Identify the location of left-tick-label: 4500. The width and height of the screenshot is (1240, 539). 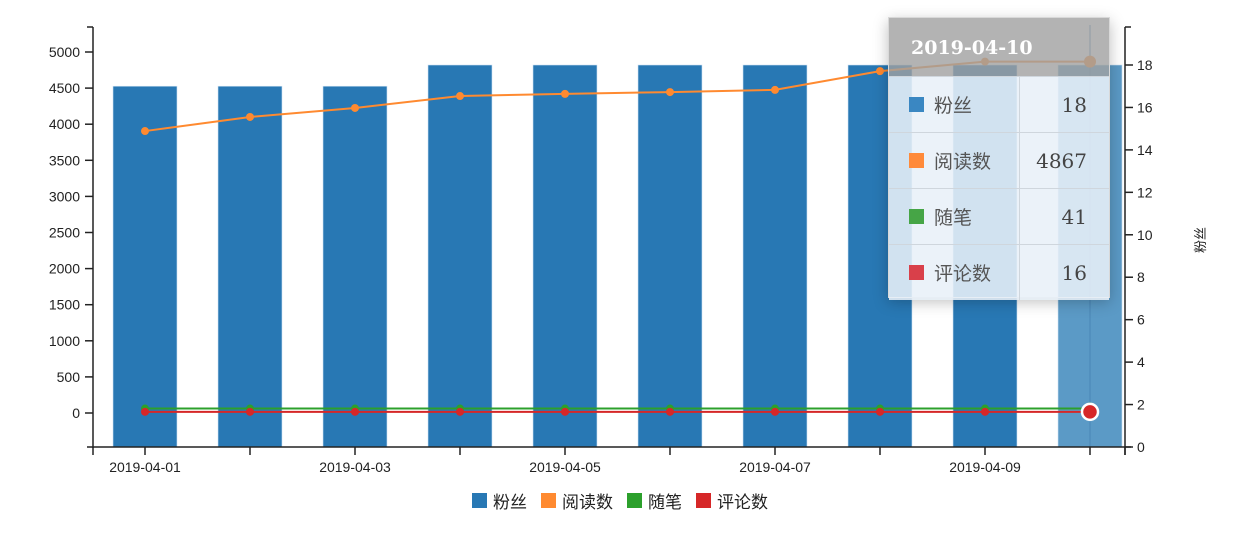
(64, 88).